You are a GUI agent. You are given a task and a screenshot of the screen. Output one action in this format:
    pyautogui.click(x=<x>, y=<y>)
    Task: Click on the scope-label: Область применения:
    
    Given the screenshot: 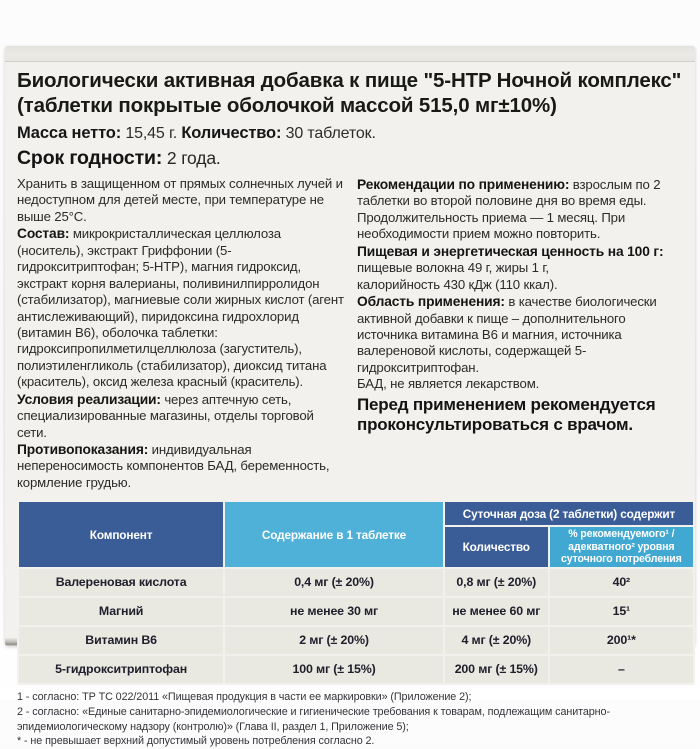 What is the action you would take?
    pyautogui.click(x=431, y=302)
    